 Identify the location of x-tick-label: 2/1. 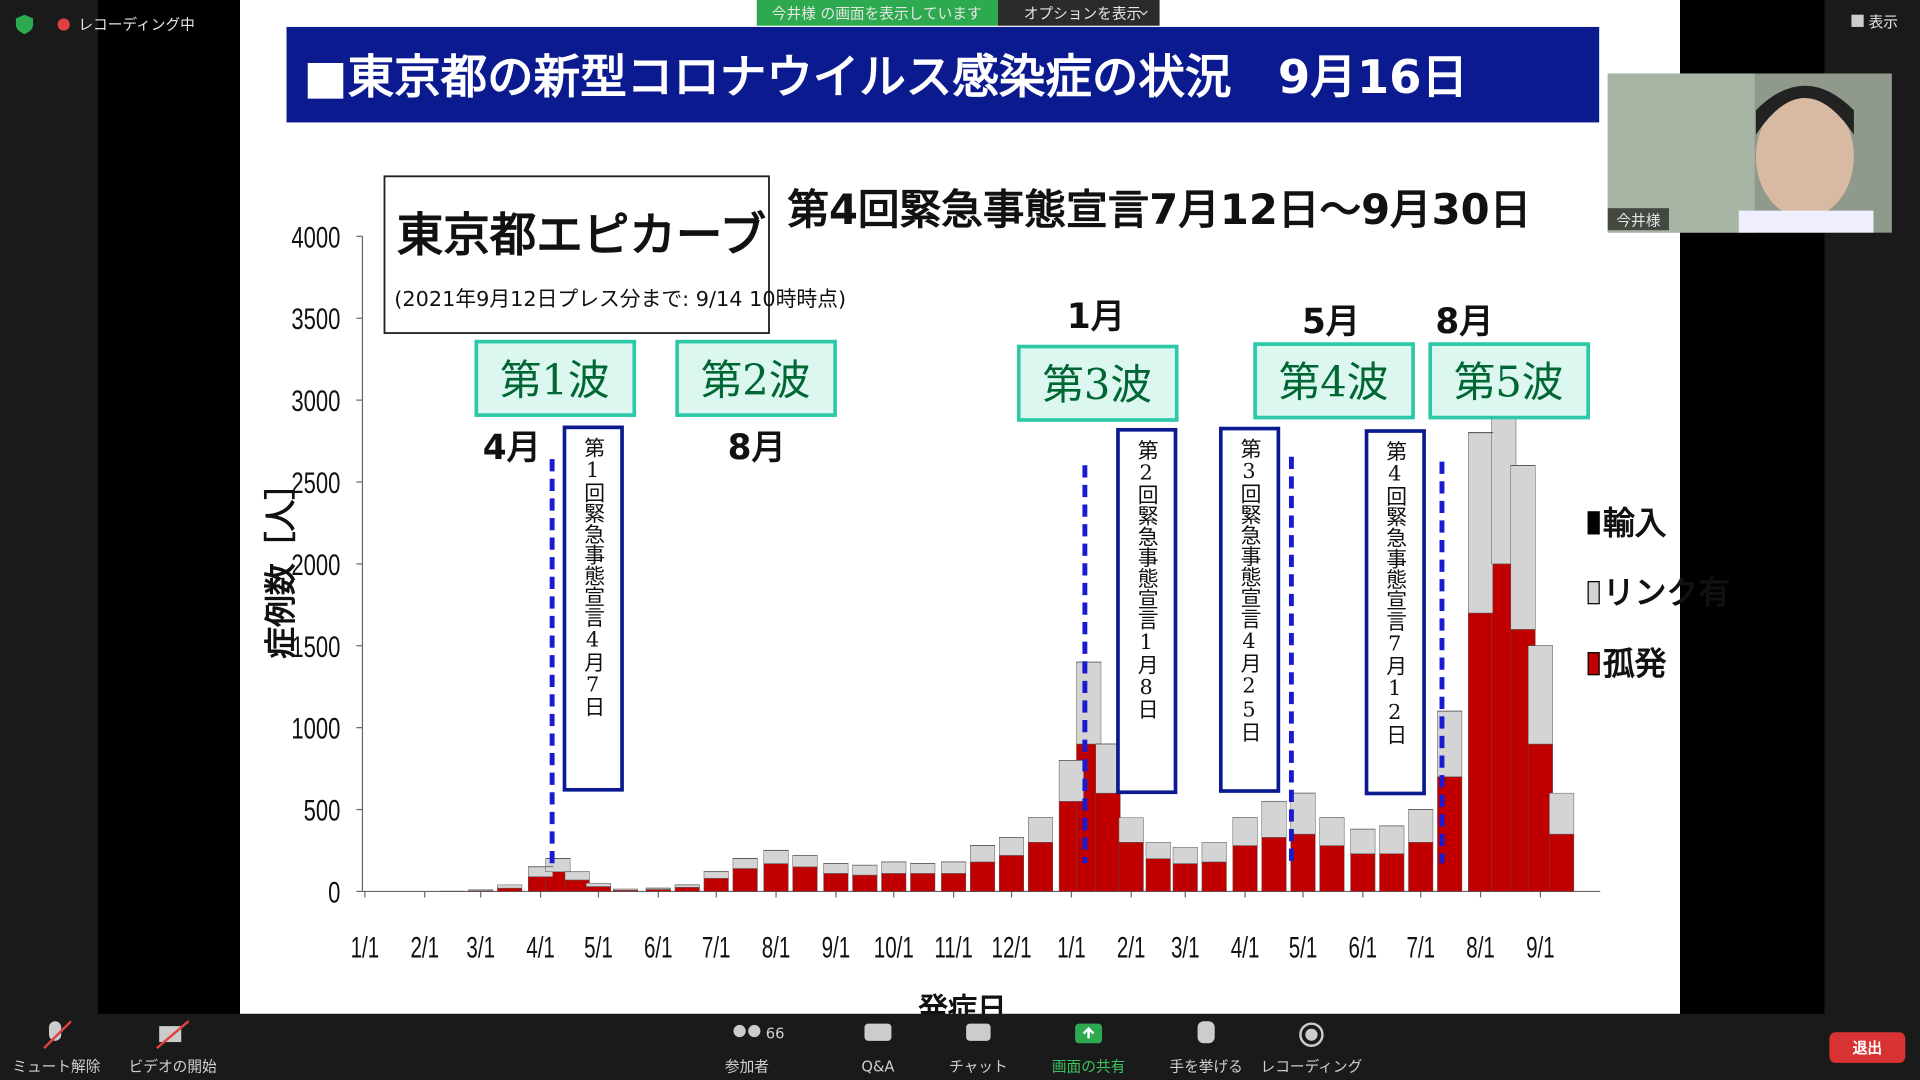
(1131, 948).